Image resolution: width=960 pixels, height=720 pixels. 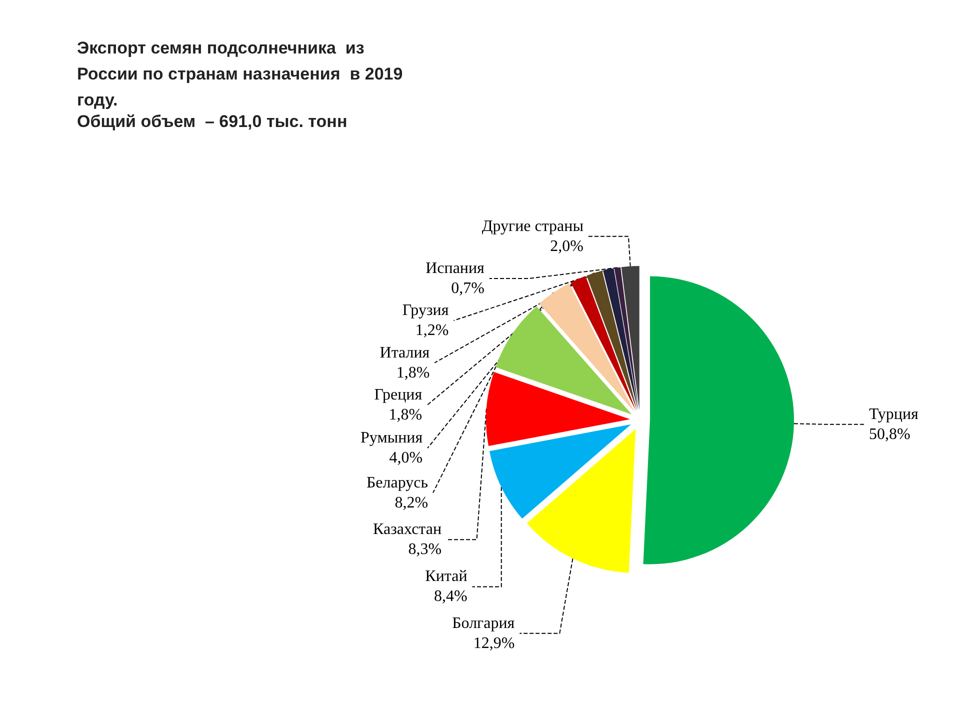 What do you see at coordinates (212, 121) in the screenshot?
I see `text: Общий объем – 691,0 тыс. тонн` at bounding box center [212, 121].